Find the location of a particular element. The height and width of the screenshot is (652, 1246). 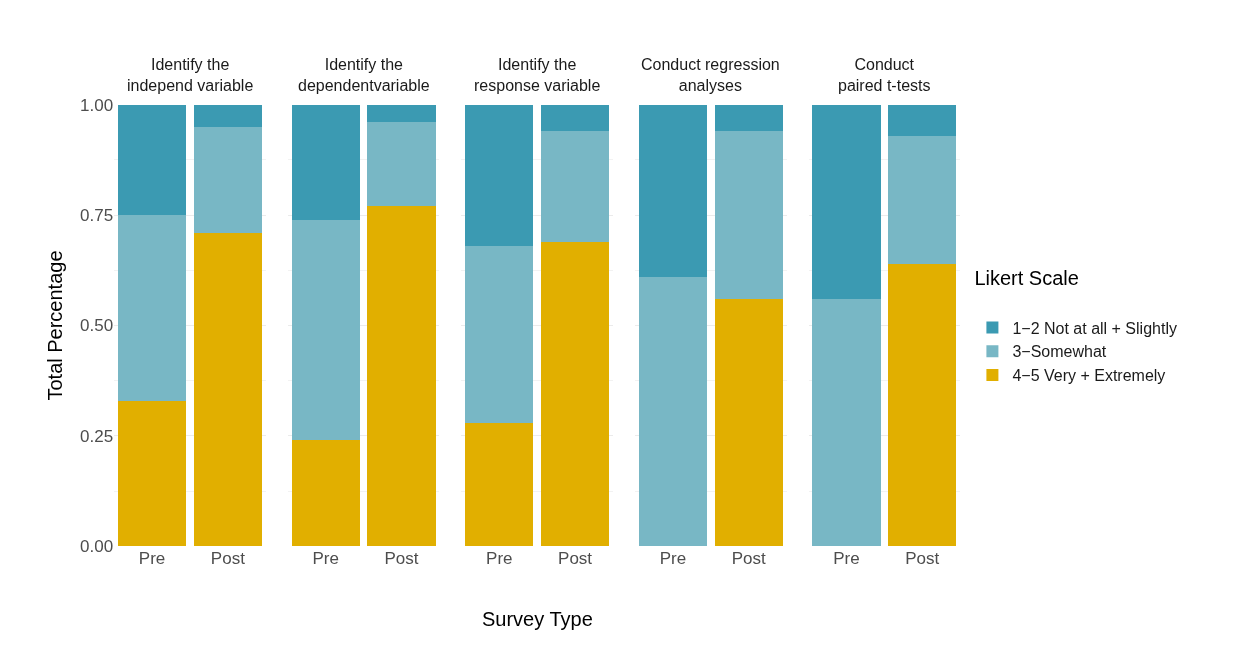

chart-title: Conduct regression analyses is located at coordinates (710, 75).